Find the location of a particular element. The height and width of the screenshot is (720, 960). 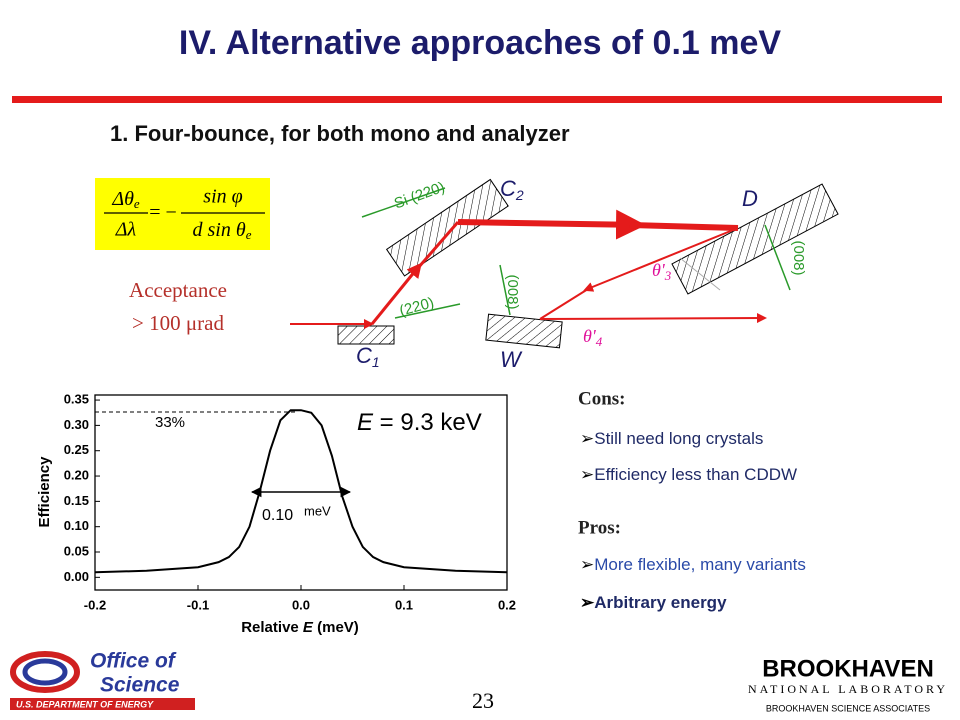

efficiency-curve is located at coordinates (301, 491).